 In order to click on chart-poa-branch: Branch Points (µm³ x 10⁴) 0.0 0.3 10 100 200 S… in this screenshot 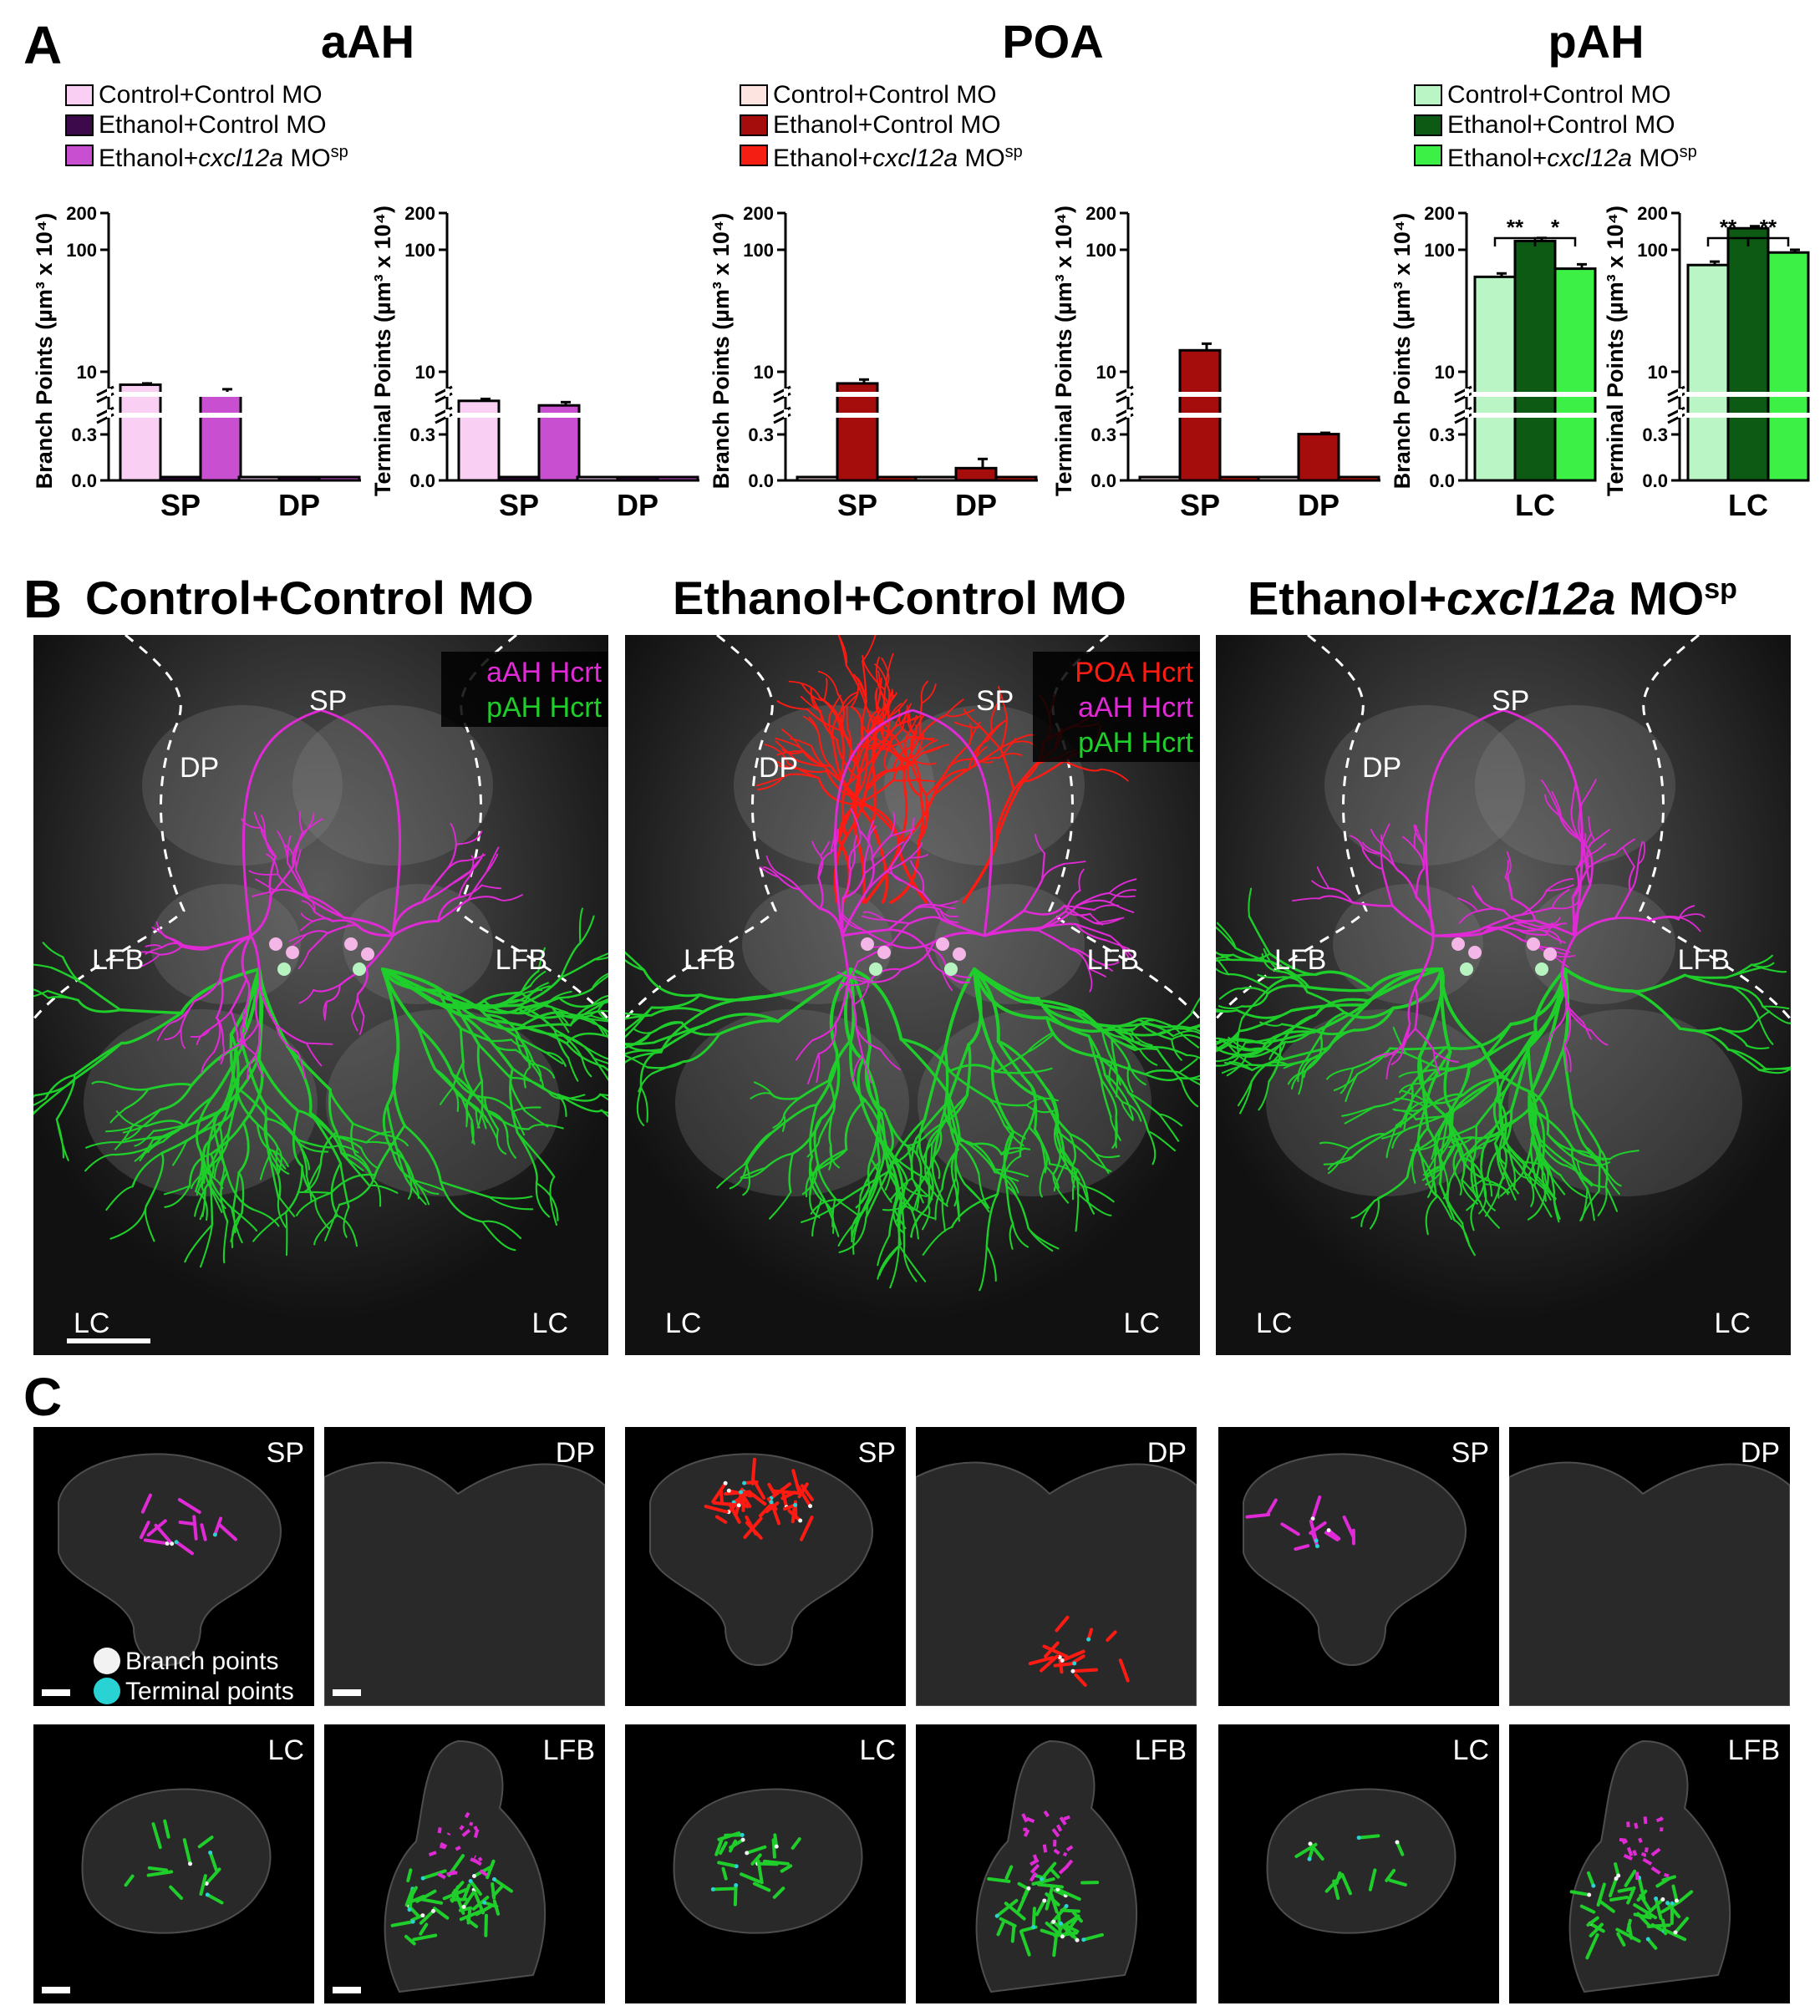, I will do `click(873, 355)`.